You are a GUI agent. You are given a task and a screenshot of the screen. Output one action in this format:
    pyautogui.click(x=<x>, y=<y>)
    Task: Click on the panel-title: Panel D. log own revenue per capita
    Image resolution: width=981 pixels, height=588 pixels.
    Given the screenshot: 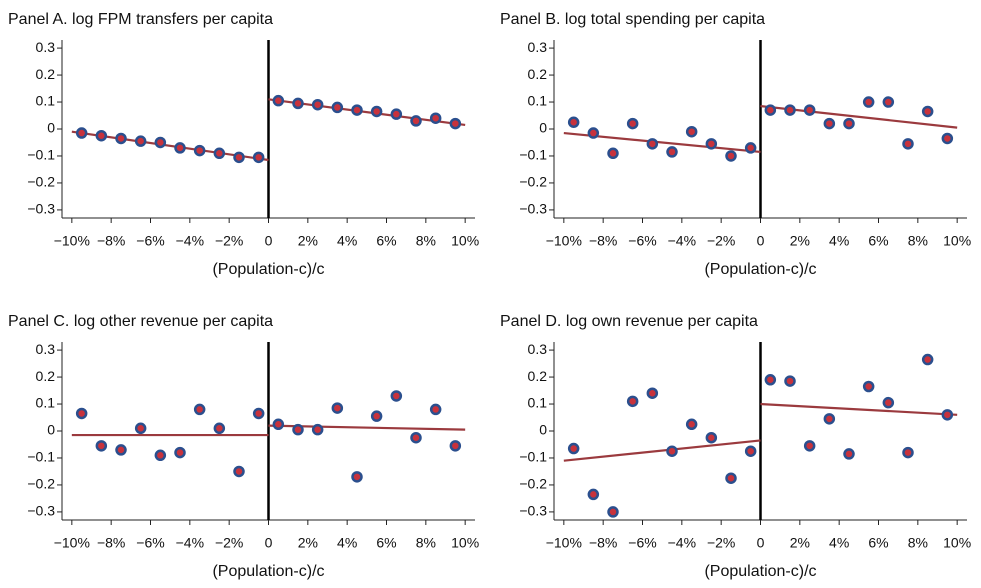 What is the action you would take?
    pyautogui.click(x=629, y=321)
    